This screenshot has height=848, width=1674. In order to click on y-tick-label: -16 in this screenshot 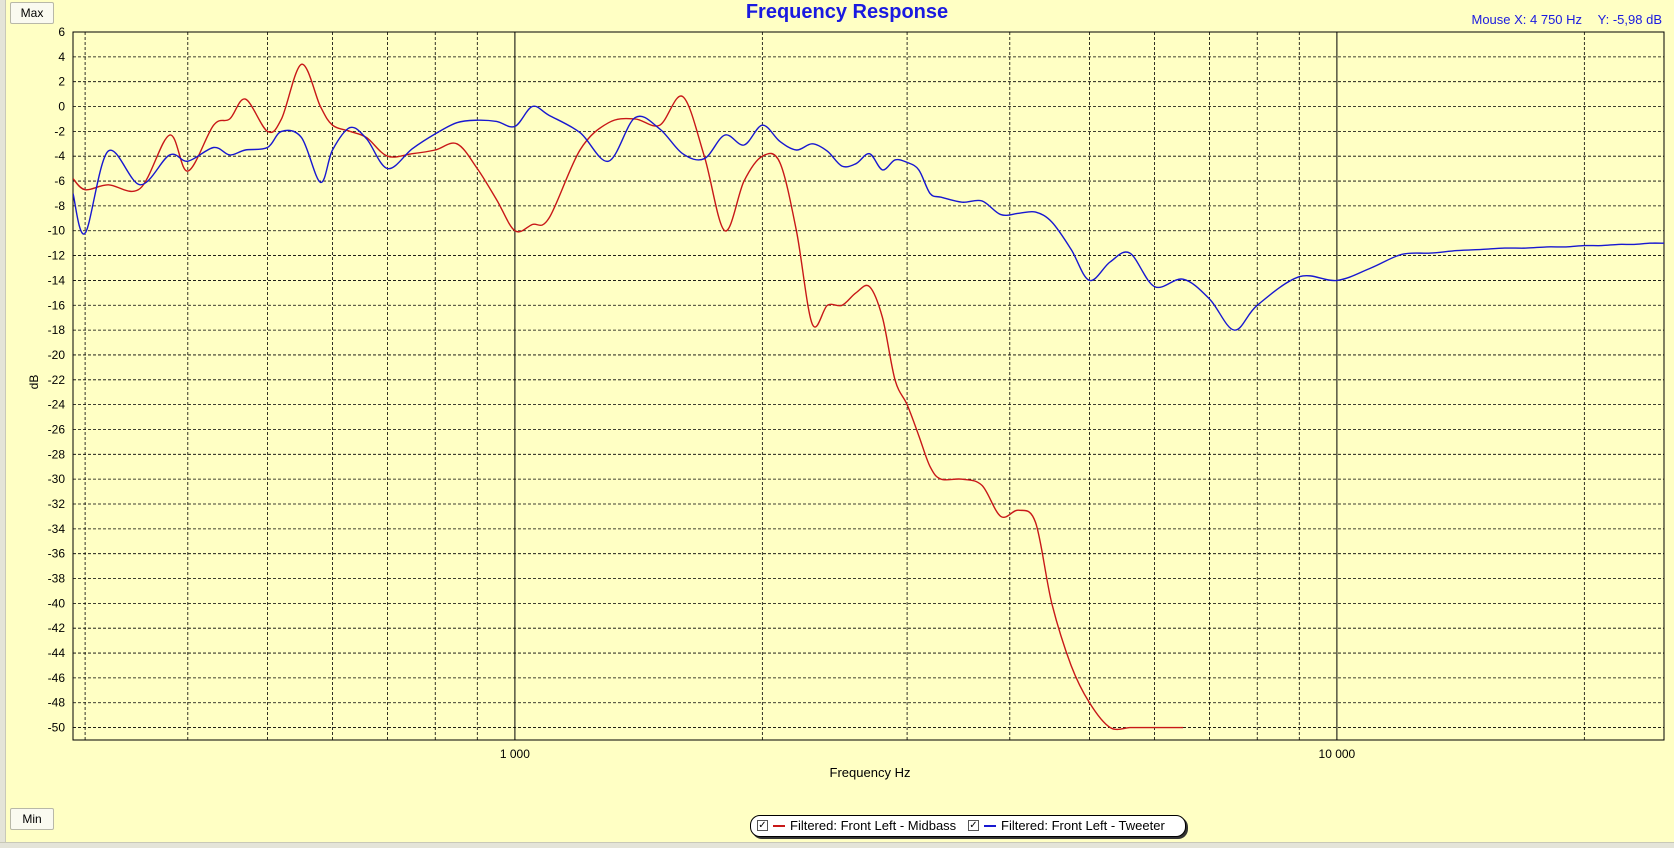, I will do `click(57, 305)`.